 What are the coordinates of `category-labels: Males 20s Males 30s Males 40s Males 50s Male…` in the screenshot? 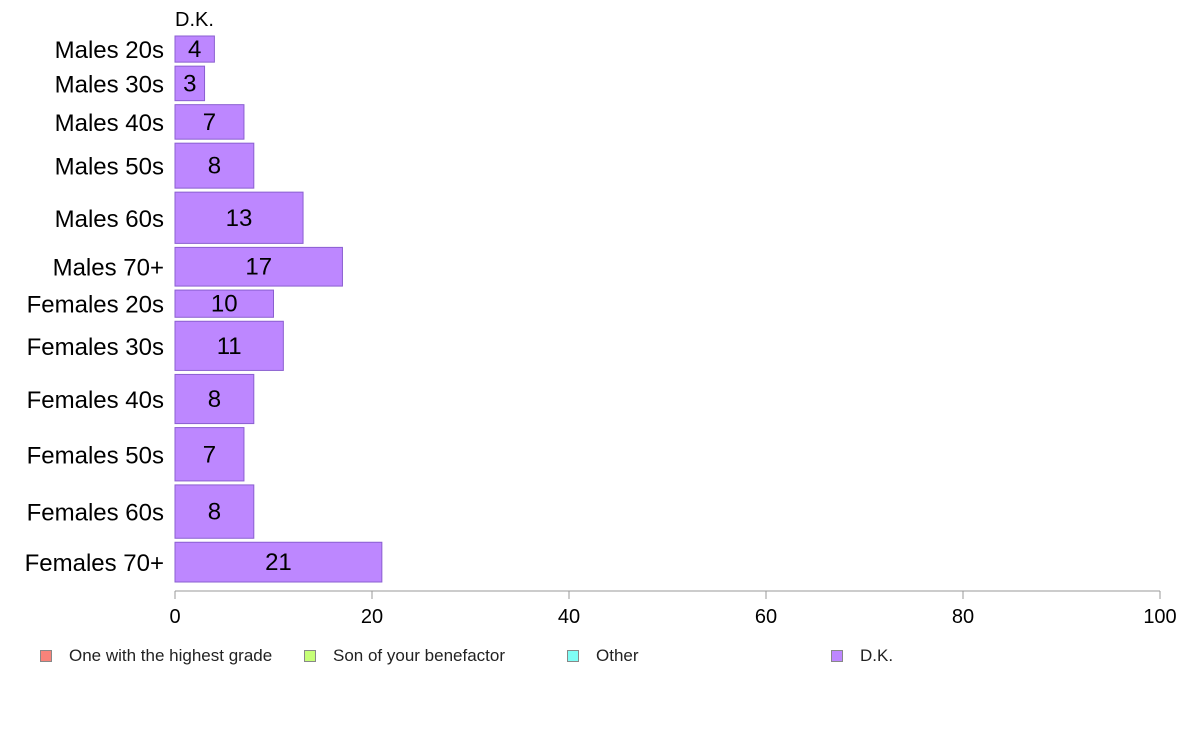 It's located at (94, 307).